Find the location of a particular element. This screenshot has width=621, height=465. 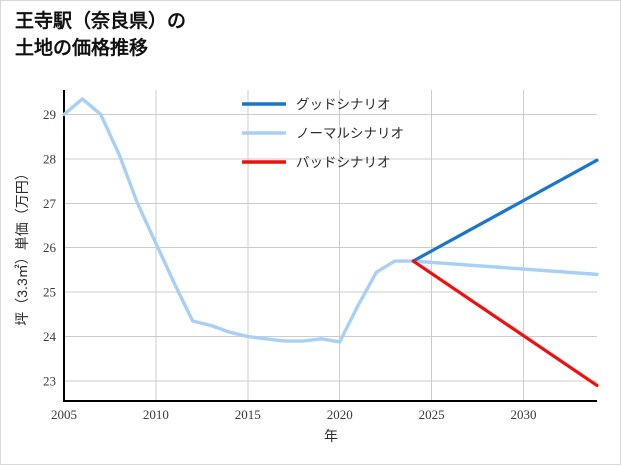

y-axis-tick-labels: 23 24 25 26 27 28 29 is located at coordinates (50, 248).